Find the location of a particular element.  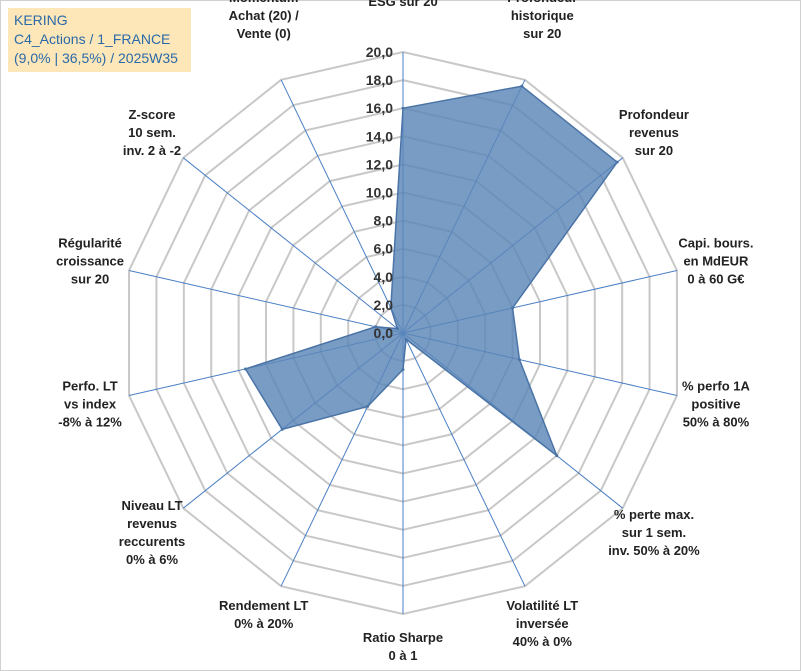

tick-label: 18,0 is located at coordinates (379, 80).